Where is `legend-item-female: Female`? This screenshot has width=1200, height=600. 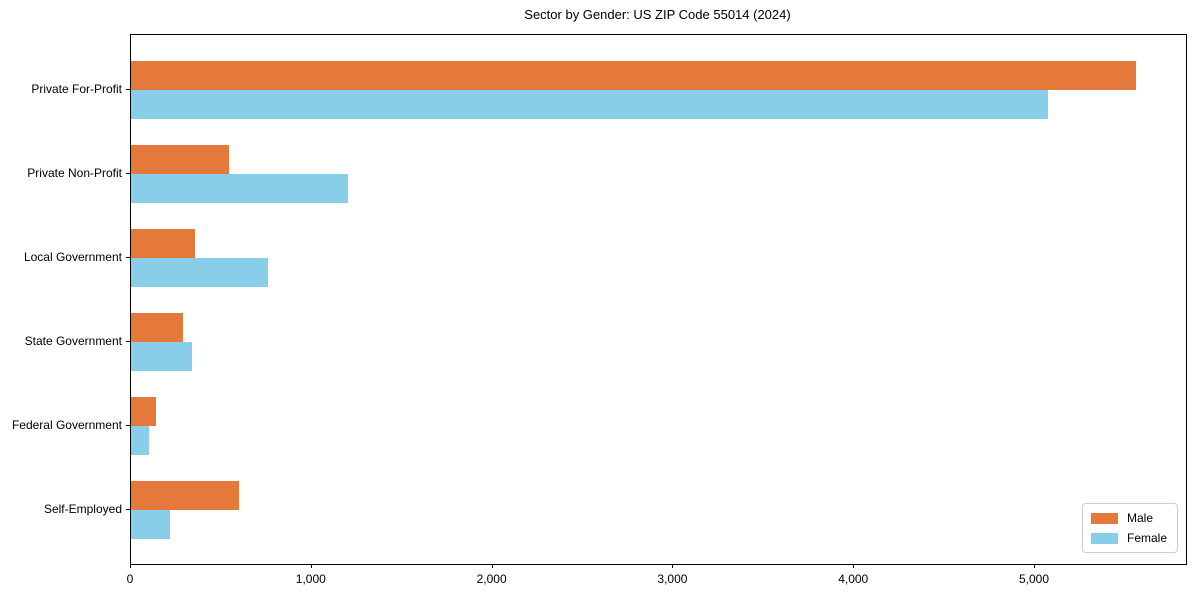 legend-item-female: Female is located at coordinates (1128, 538).